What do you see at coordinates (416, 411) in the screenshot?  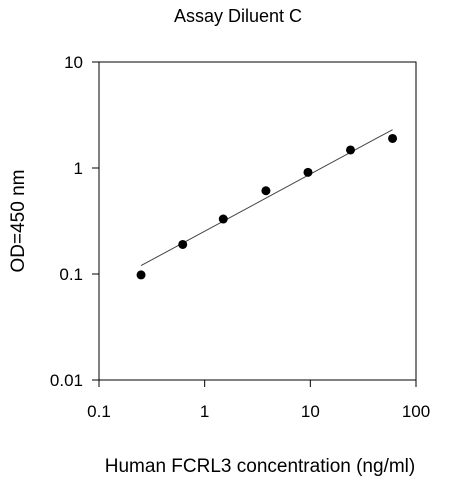 I see `x-tick-label: 100` at bounding box center [416, 411].